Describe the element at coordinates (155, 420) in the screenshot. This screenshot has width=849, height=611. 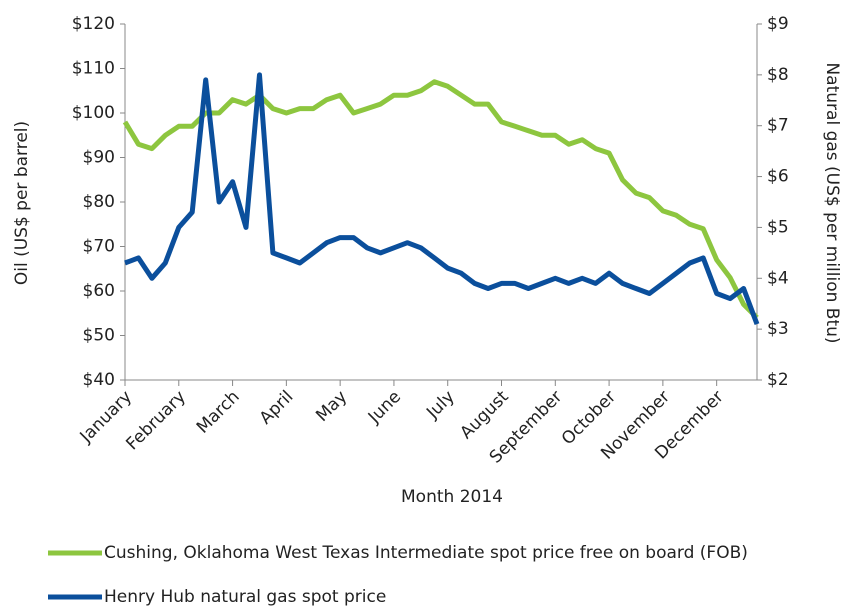
I see `x-tick-label: February` at that location.